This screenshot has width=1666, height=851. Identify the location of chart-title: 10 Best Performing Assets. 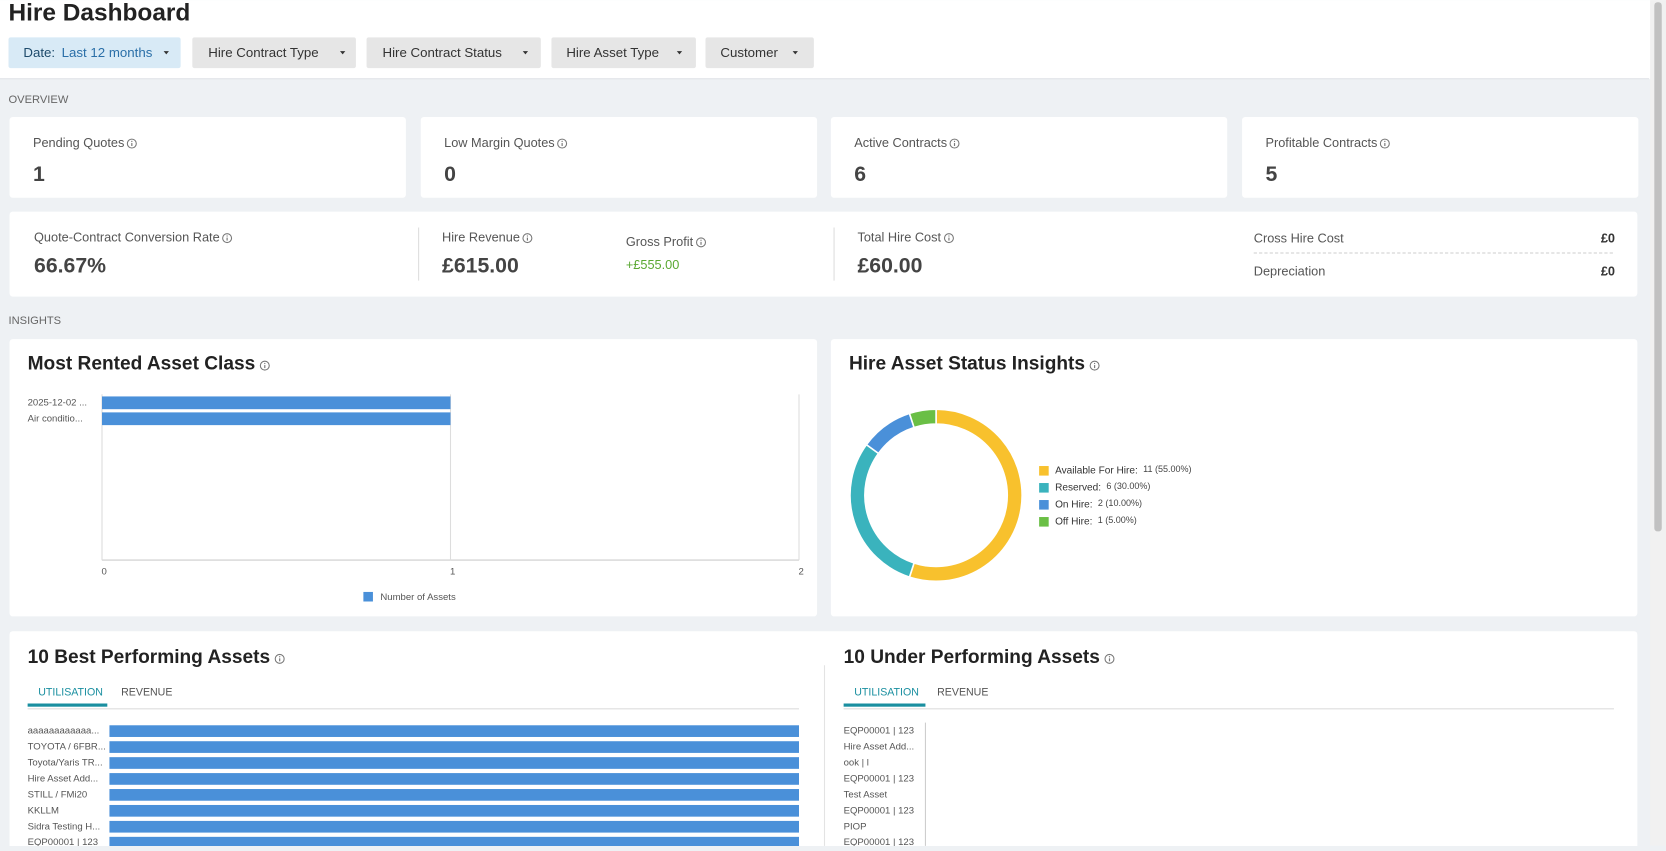
(149, 657).